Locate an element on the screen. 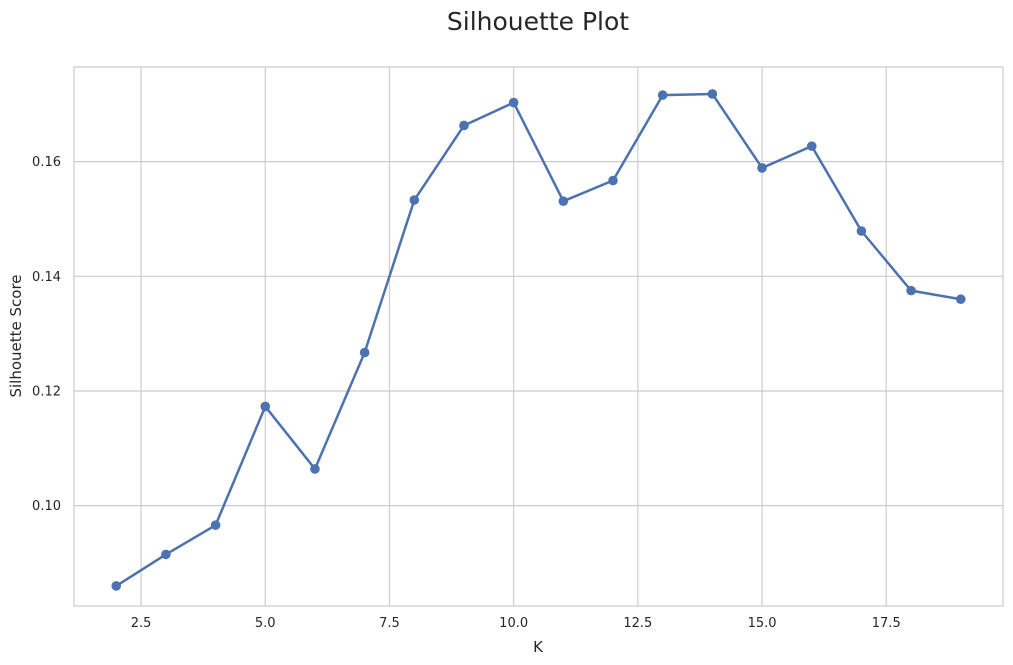  y-tick-label: 0.12 is located at coordinates (46, 391).